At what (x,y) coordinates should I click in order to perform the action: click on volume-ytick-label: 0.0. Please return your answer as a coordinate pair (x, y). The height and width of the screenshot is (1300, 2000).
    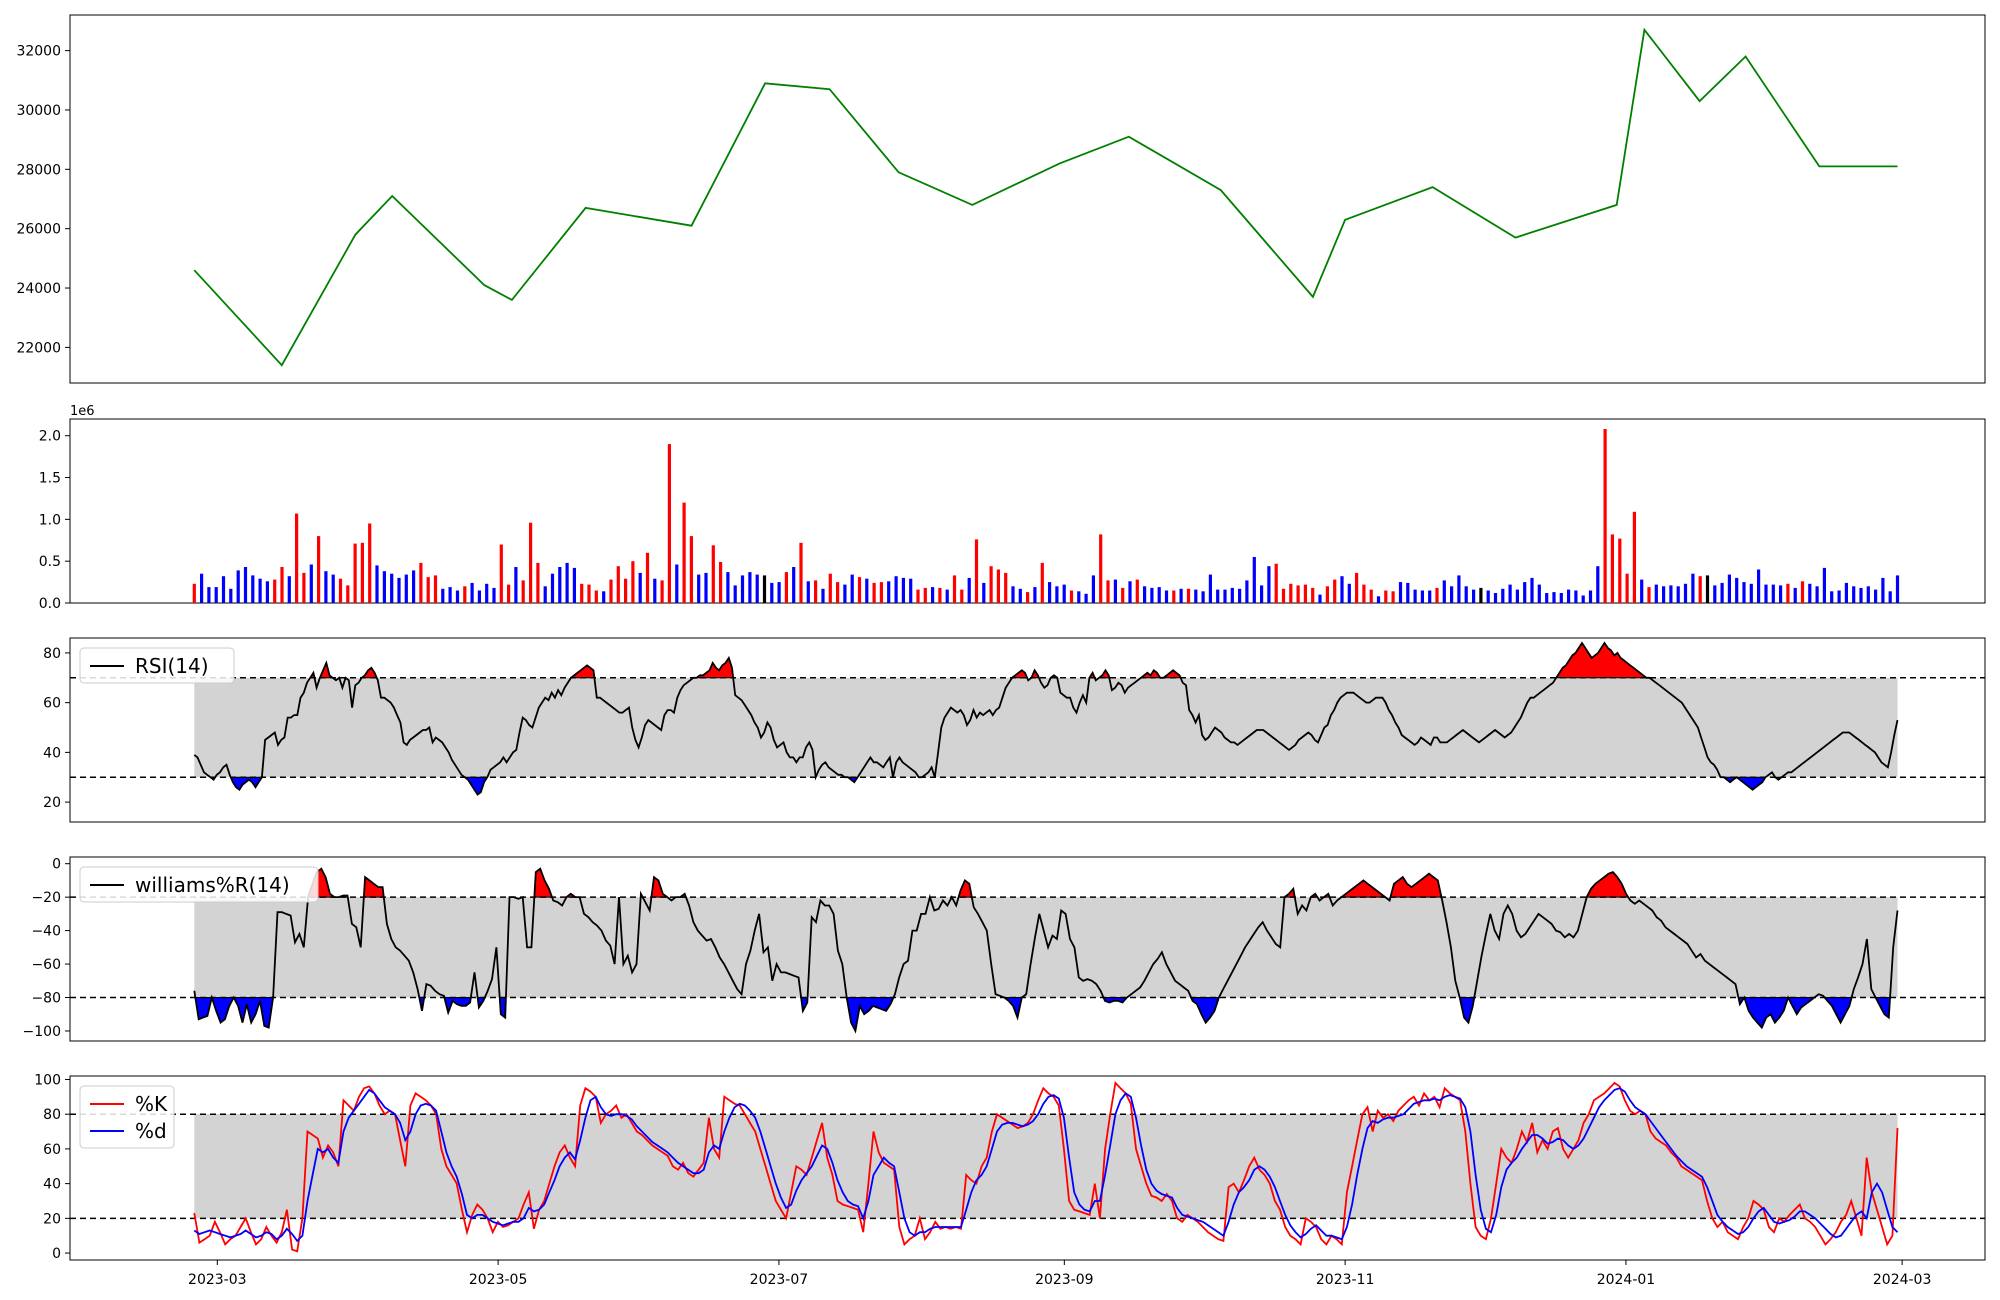
    Looking at the image, I should click on (50, 604).